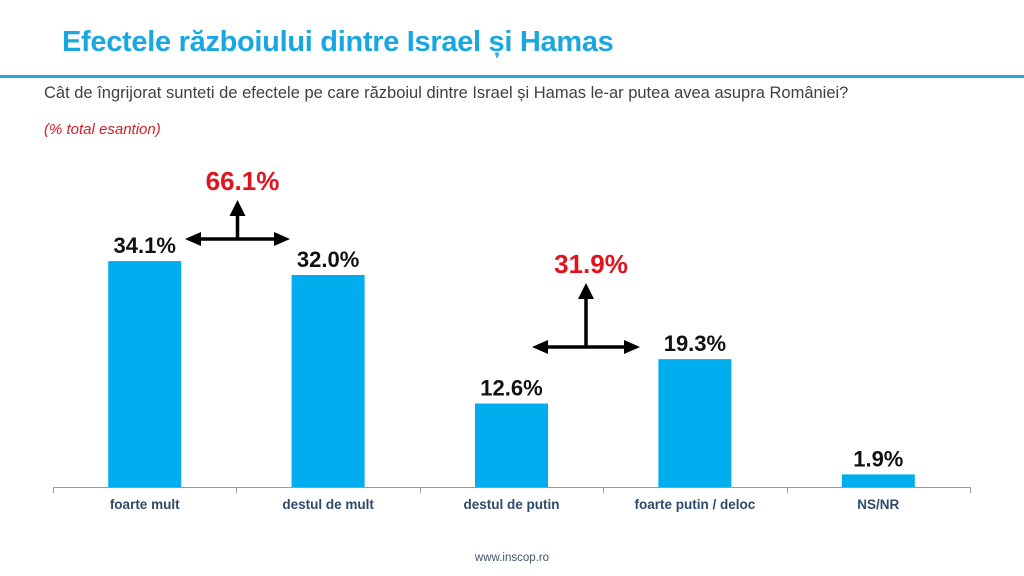  What do you see at coordinates (512, 504) in the screenshot?
I see `category-label: destul de putin` at bounding box center [512, 504].